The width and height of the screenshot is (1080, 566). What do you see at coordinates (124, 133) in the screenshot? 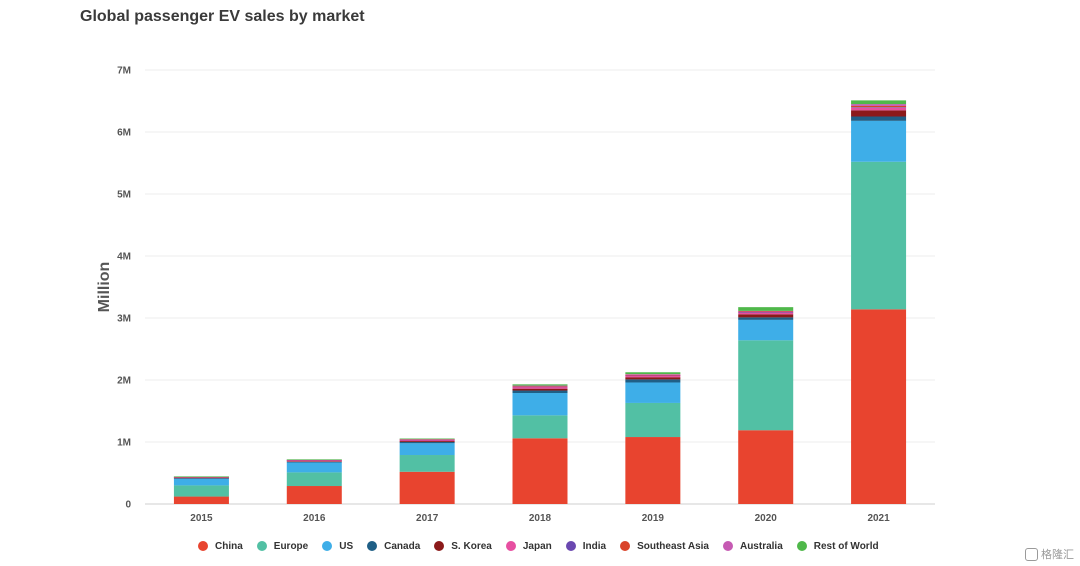
I see `y-tick-label: 6M` at bounding box center [124, 133].